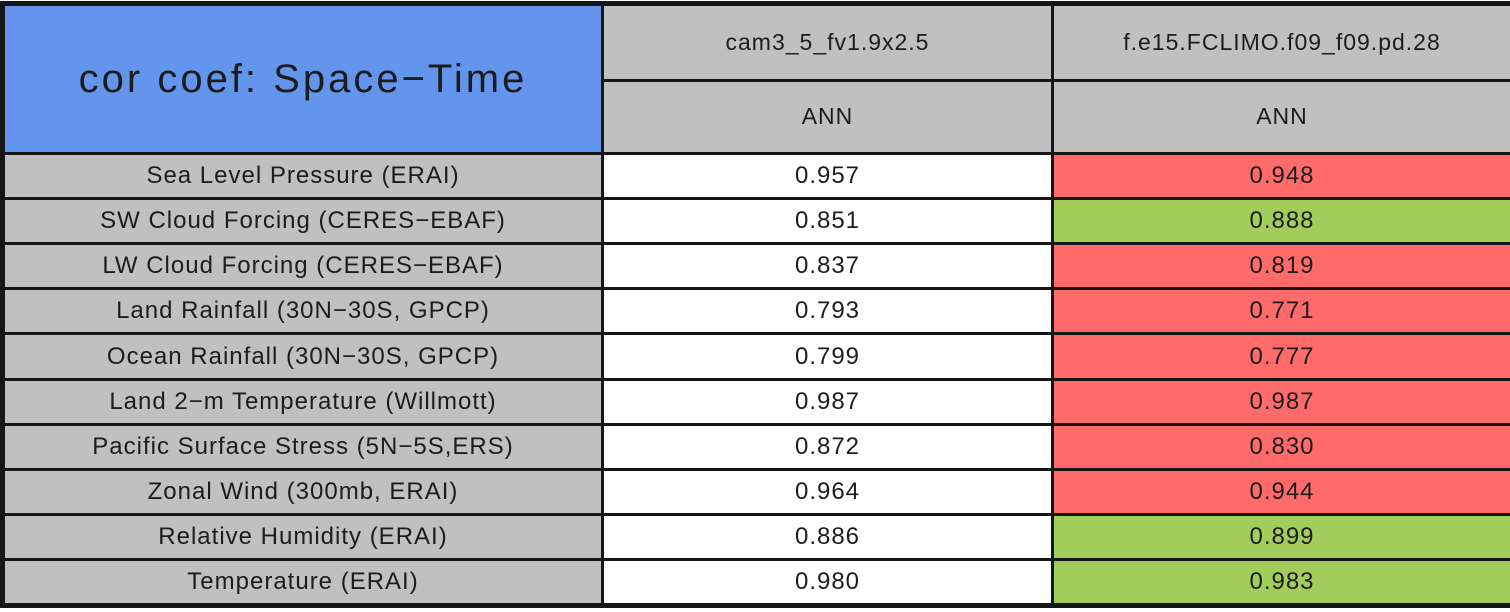 The width and height of the screenshot is (1510, 612). I want to click on row-label: Zonal Wind (300mb, ERAI), so click(303, 491).